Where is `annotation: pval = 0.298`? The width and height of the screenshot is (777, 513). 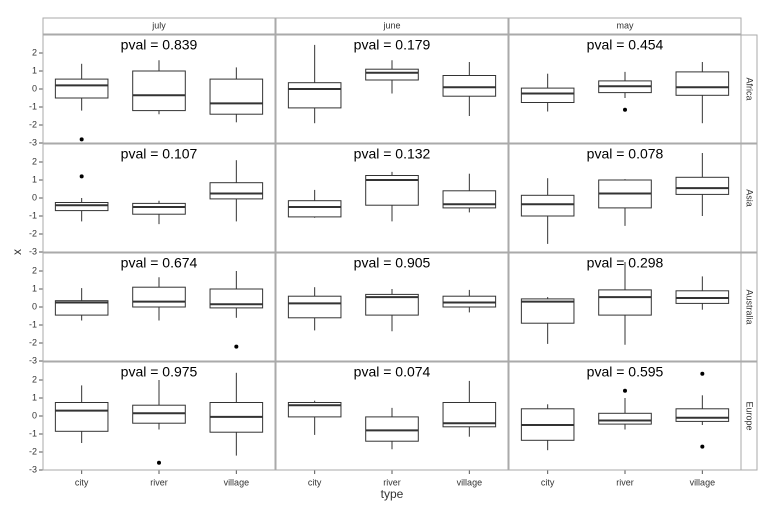
annotation: pval = 0.298 is located at coordinates (625, 263).